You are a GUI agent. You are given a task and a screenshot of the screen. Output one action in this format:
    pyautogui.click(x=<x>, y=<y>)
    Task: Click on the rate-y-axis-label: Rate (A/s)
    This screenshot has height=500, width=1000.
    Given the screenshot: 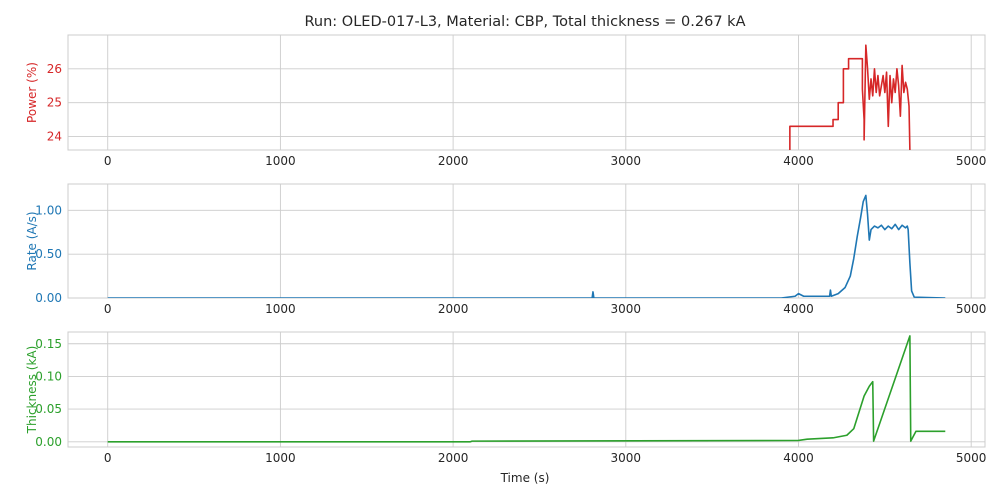 What is the action you would take?
    pyautogui.click(x=32, y=240)
    